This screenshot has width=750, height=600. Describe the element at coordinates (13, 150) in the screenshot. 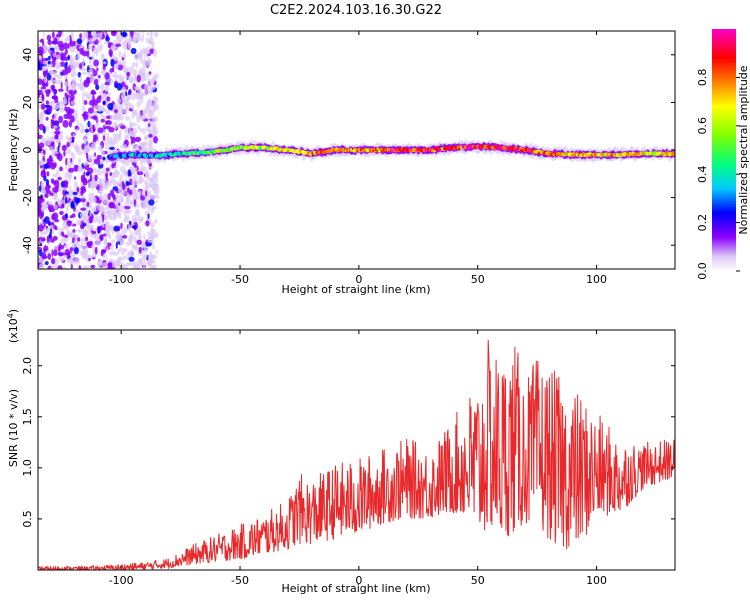

I see `spectrogram-y-label: Frequency (Hz)` at that location.